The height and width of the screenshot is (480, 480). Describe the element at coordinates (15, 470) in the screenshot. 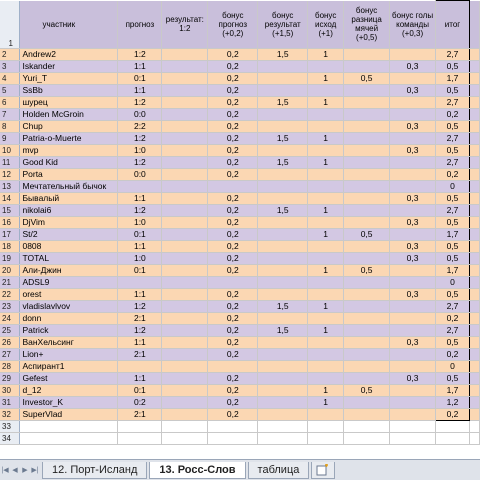

I see `prev-sheet-button: ◀` at that location.